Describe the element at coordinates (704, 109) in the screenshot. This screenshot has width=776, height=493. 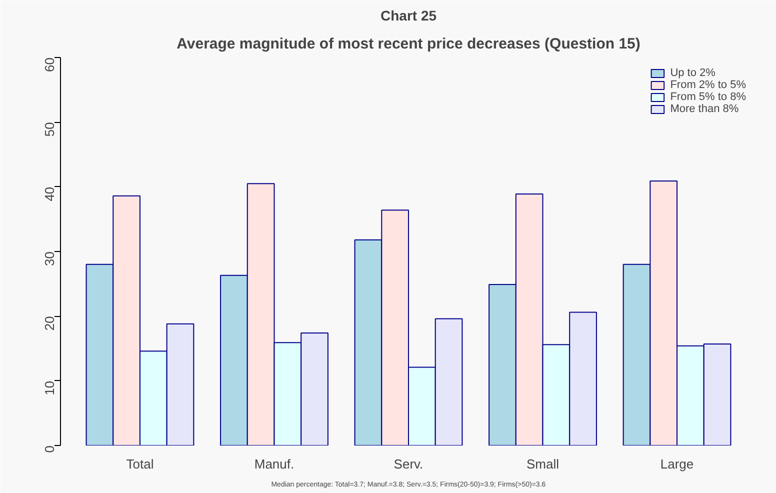
I see `legend-label: More than 8%` at that location.